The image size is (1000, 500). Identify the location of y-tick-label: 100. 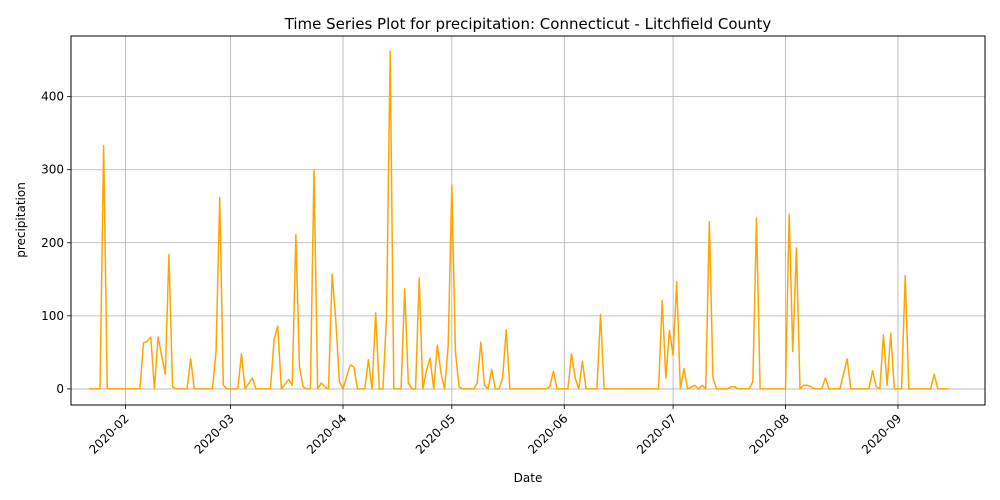
(52, 316).